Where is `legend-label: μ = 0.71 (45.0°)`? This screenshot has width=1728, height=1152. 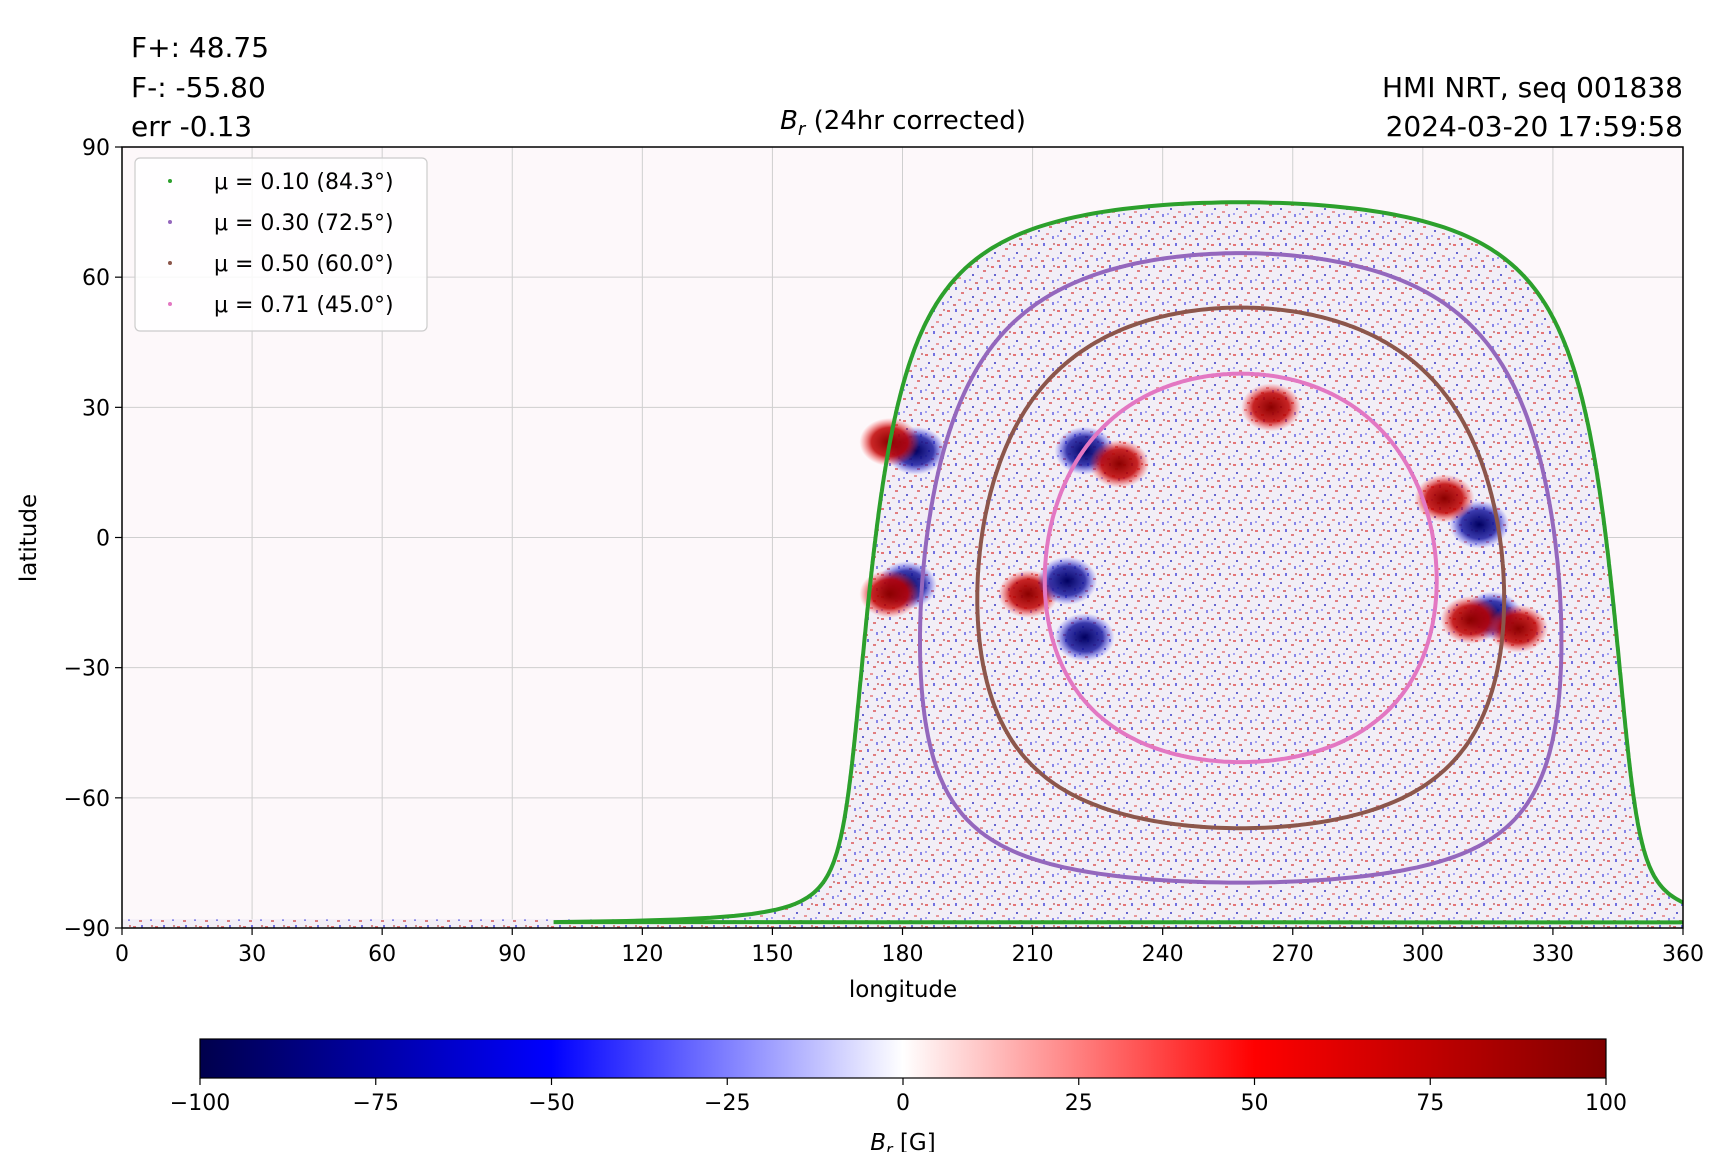
legend-label: μ = 0.71 (45.0°) is located at coordinates (304, 305).